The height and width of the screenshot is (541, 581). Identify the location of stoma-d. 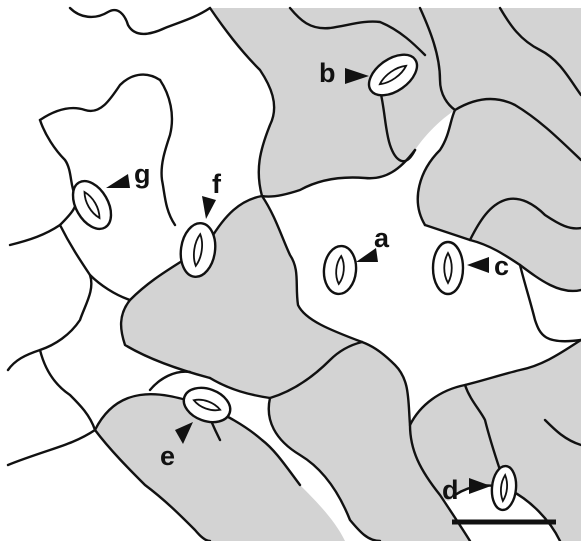
(504, 488).